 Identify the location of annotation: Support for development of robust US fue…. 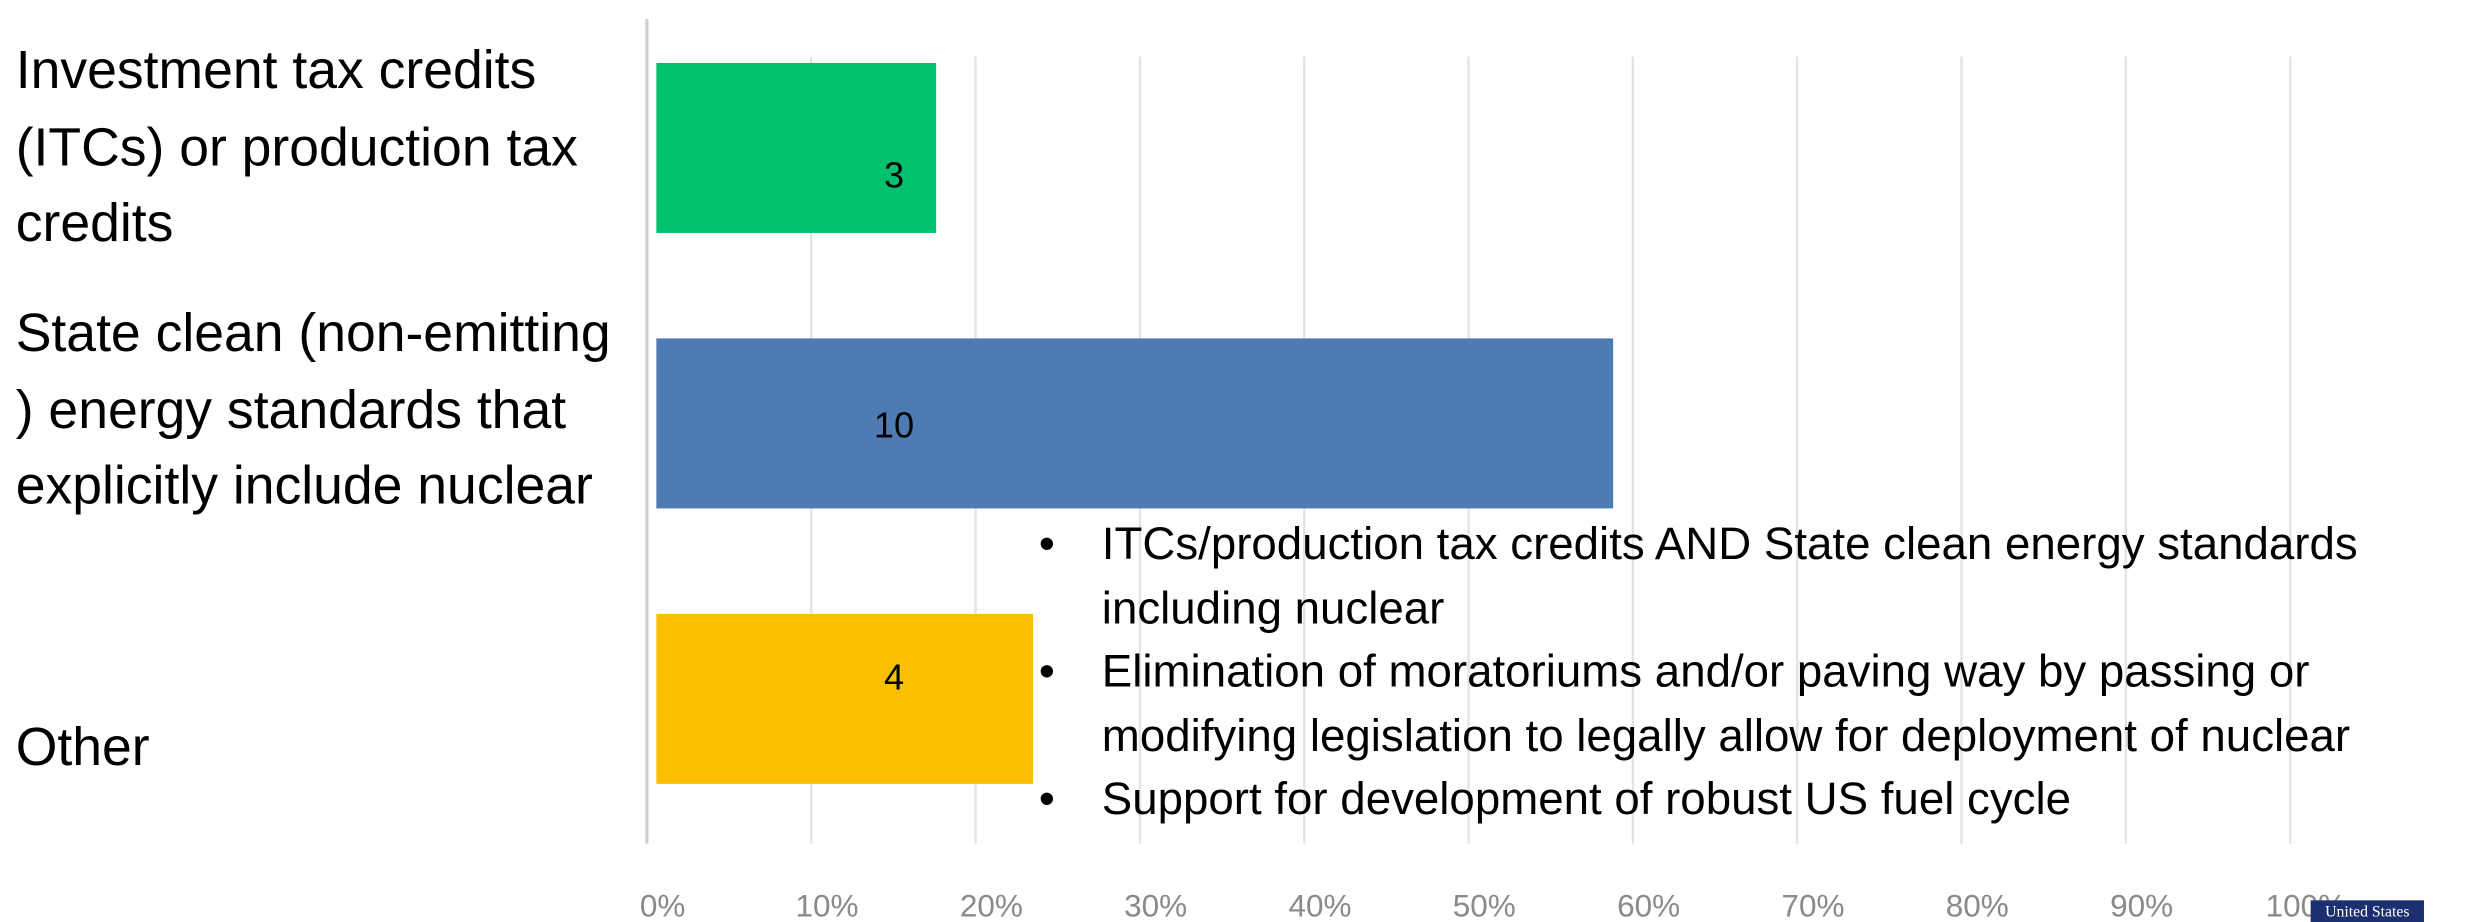
(1751, 800).